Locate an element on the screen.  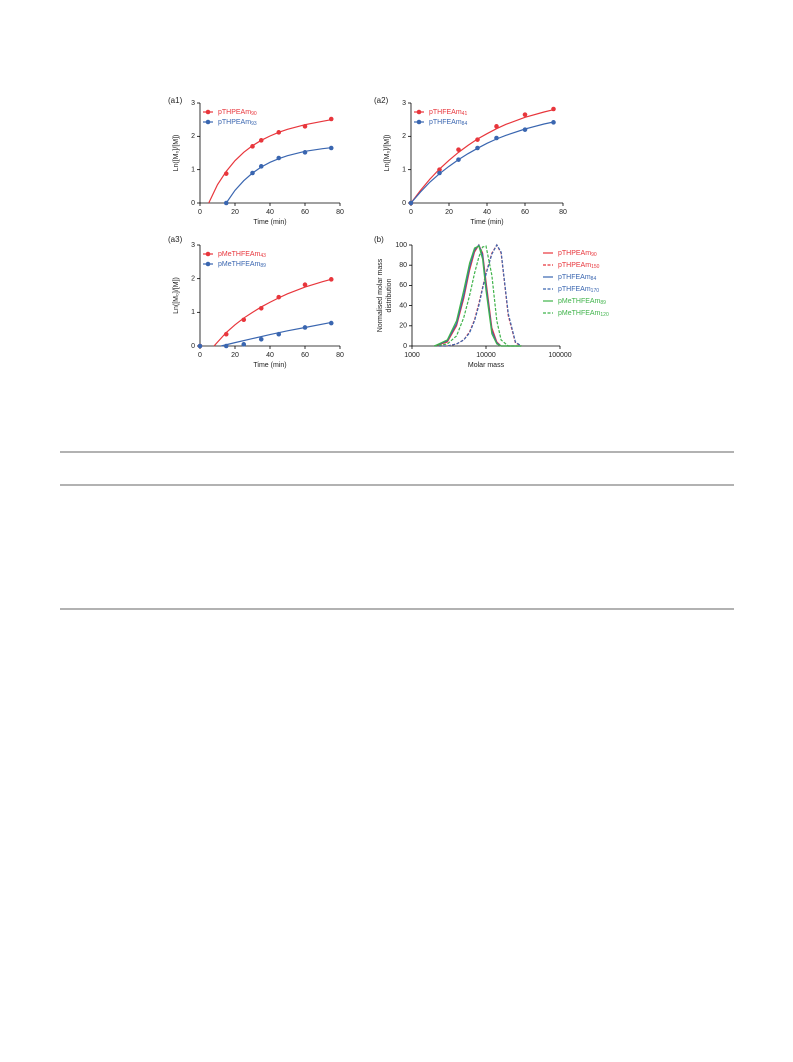
legend-label: pTHFEAm41 is located at coordinates (448, 113).